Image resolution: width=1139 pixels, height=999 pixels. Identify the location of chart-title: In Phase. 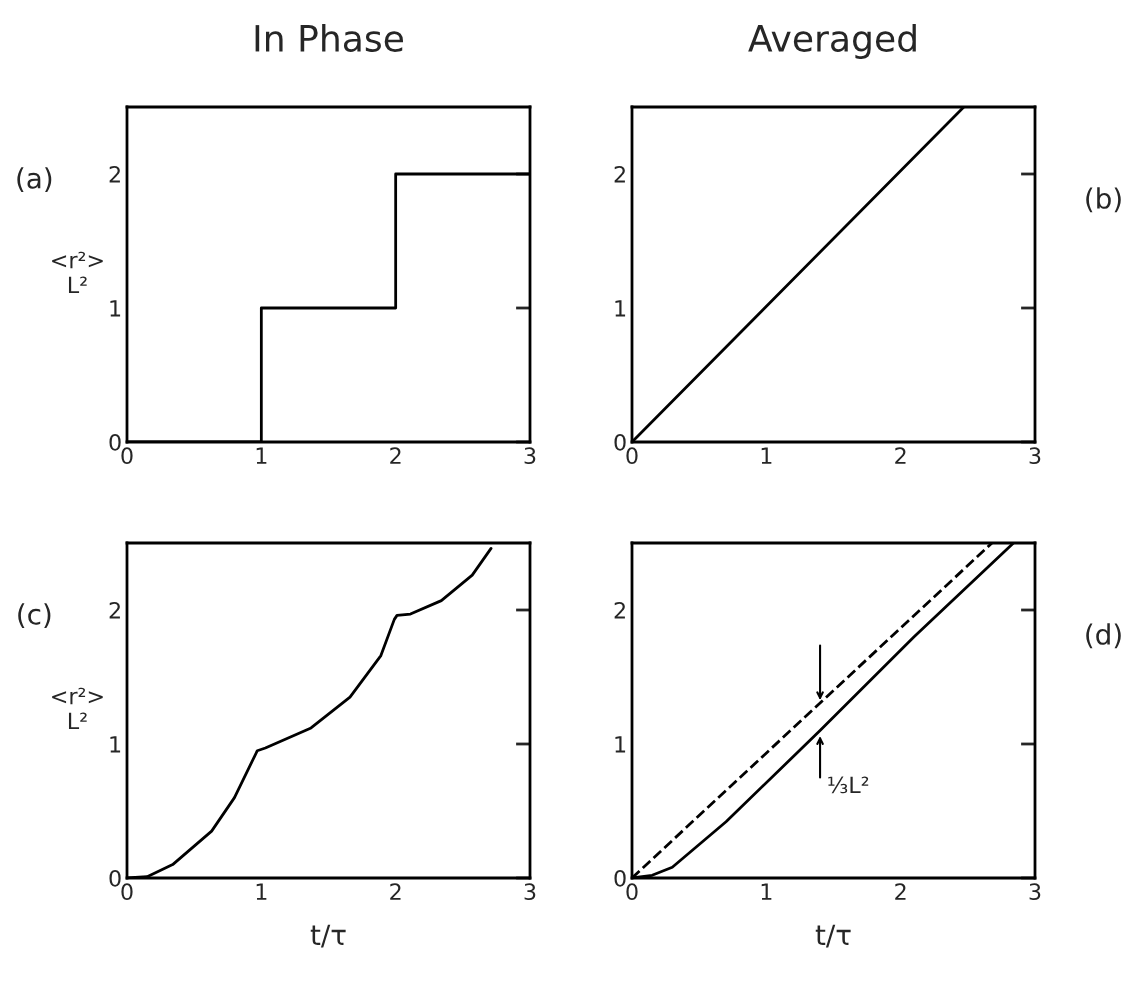
(329, 38).